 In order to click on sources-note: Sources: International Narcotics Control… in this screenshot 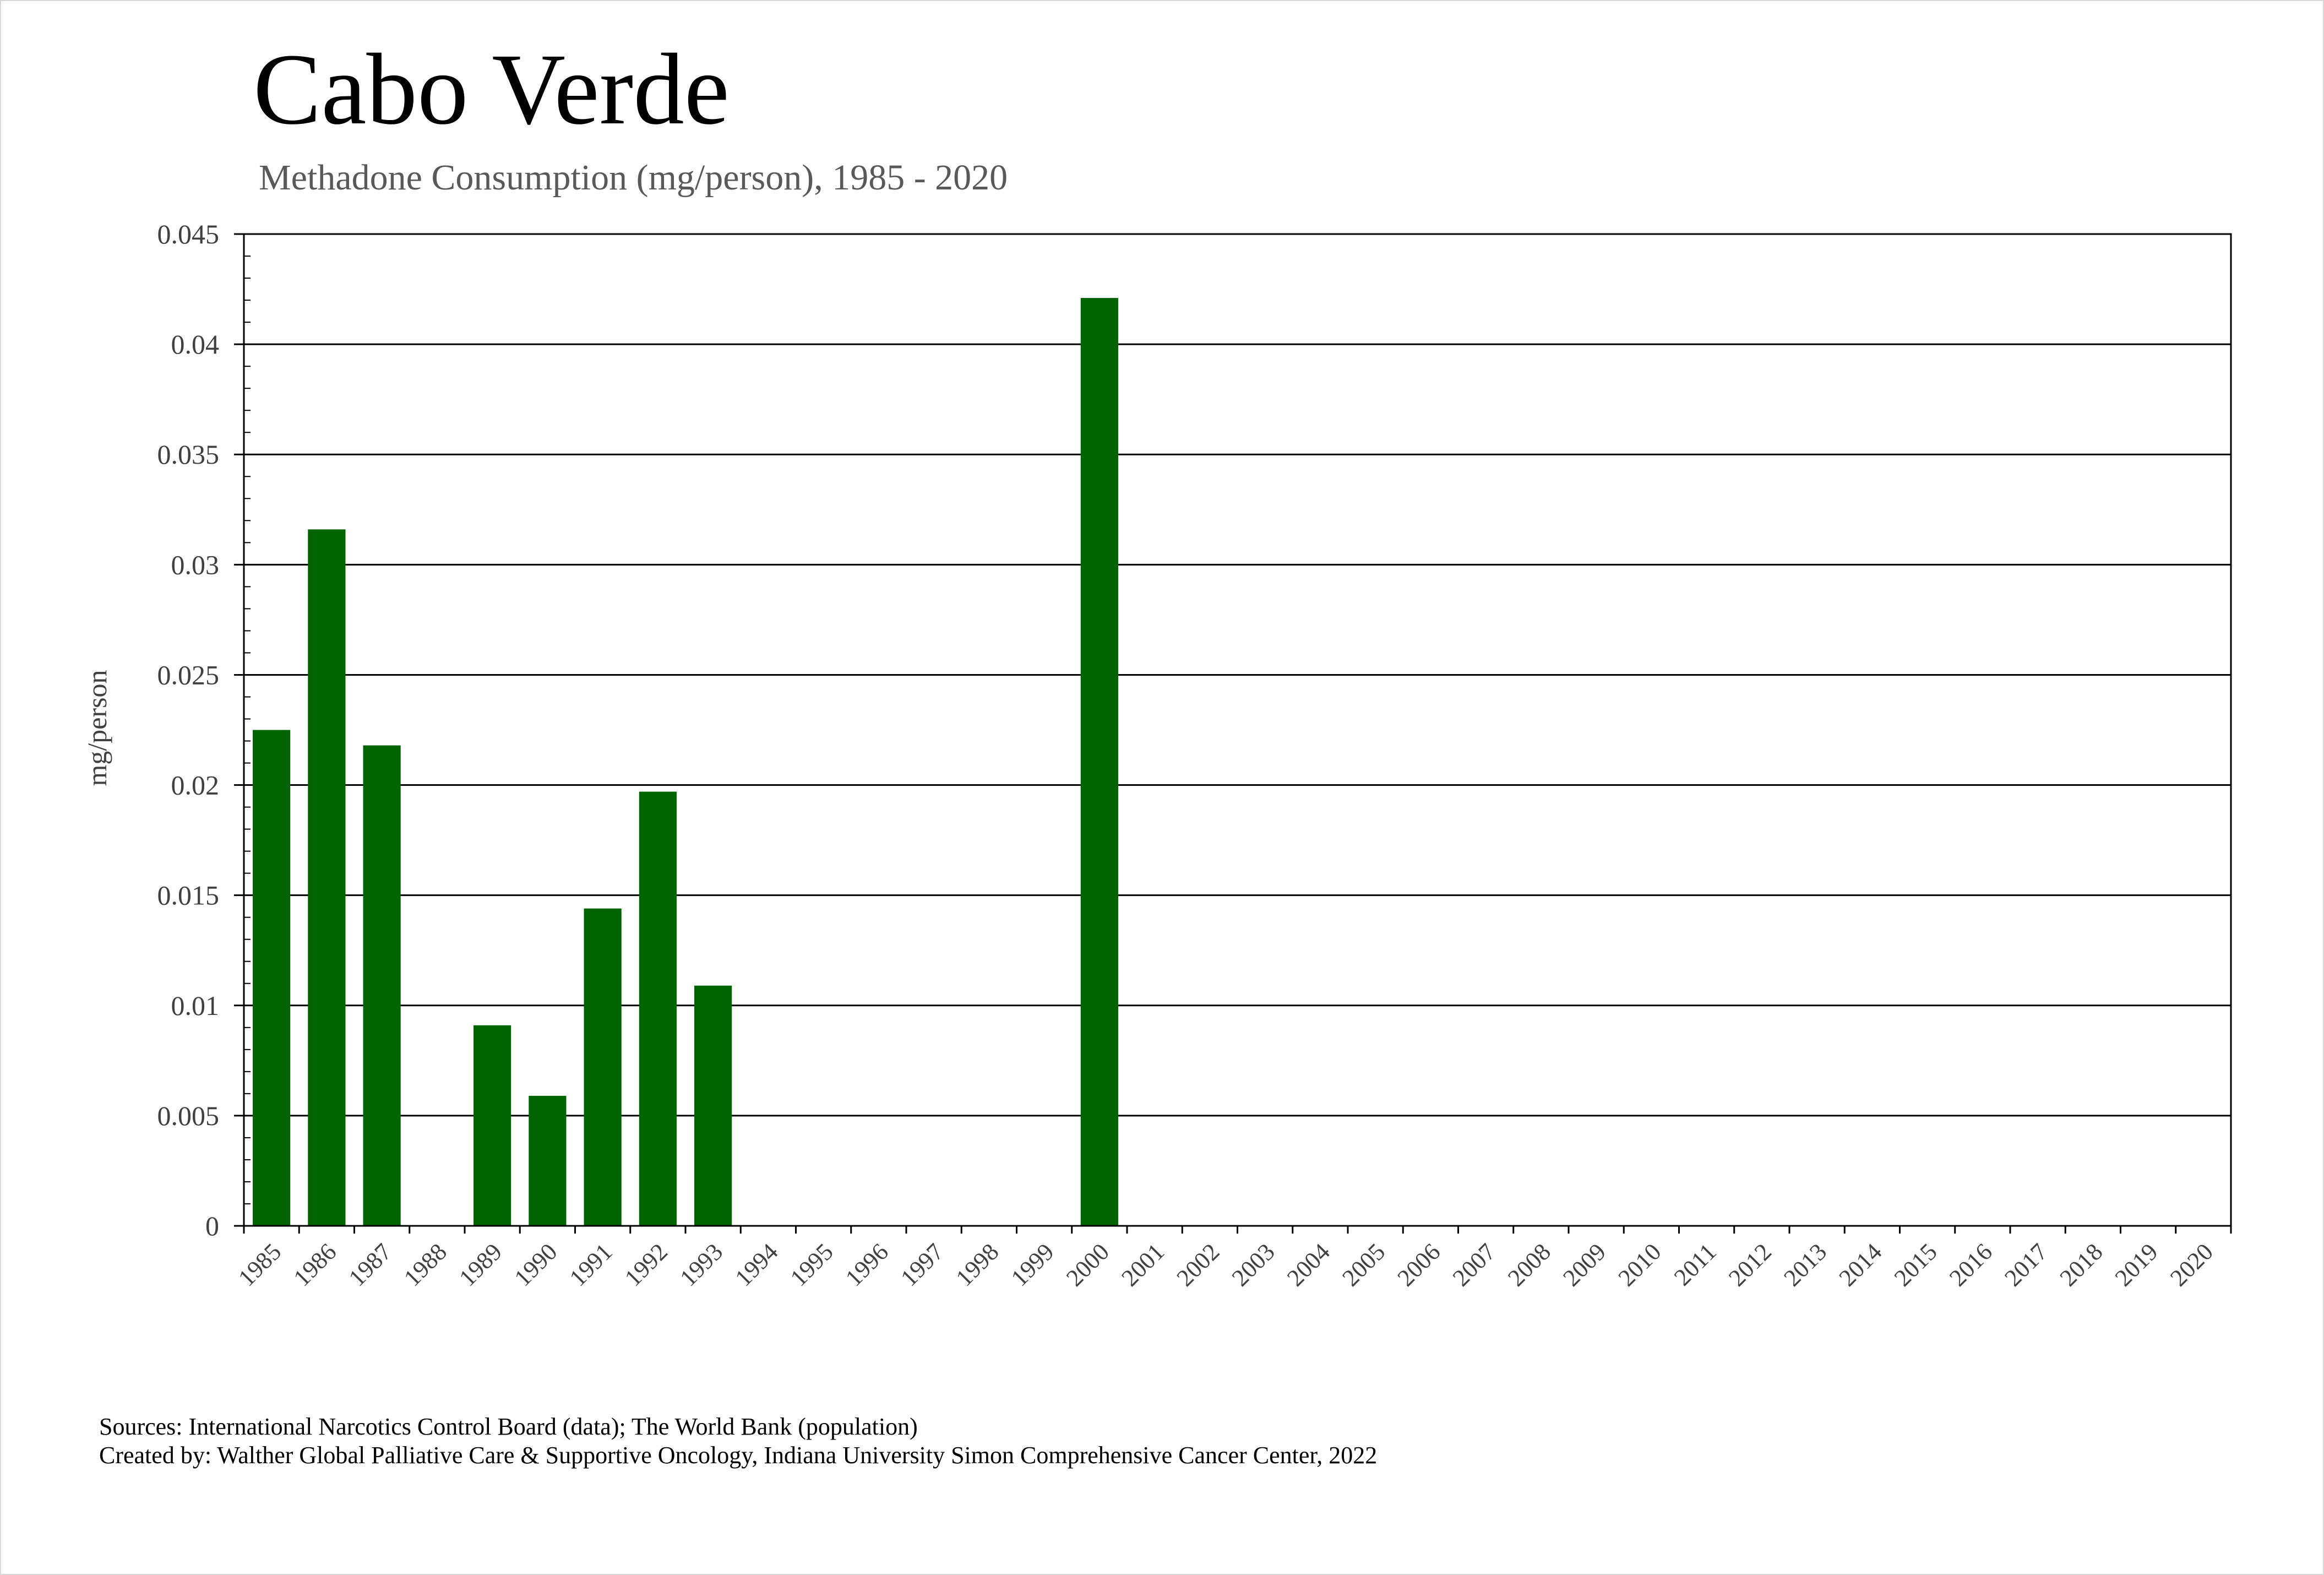, I will do `click(509, 1426)`.